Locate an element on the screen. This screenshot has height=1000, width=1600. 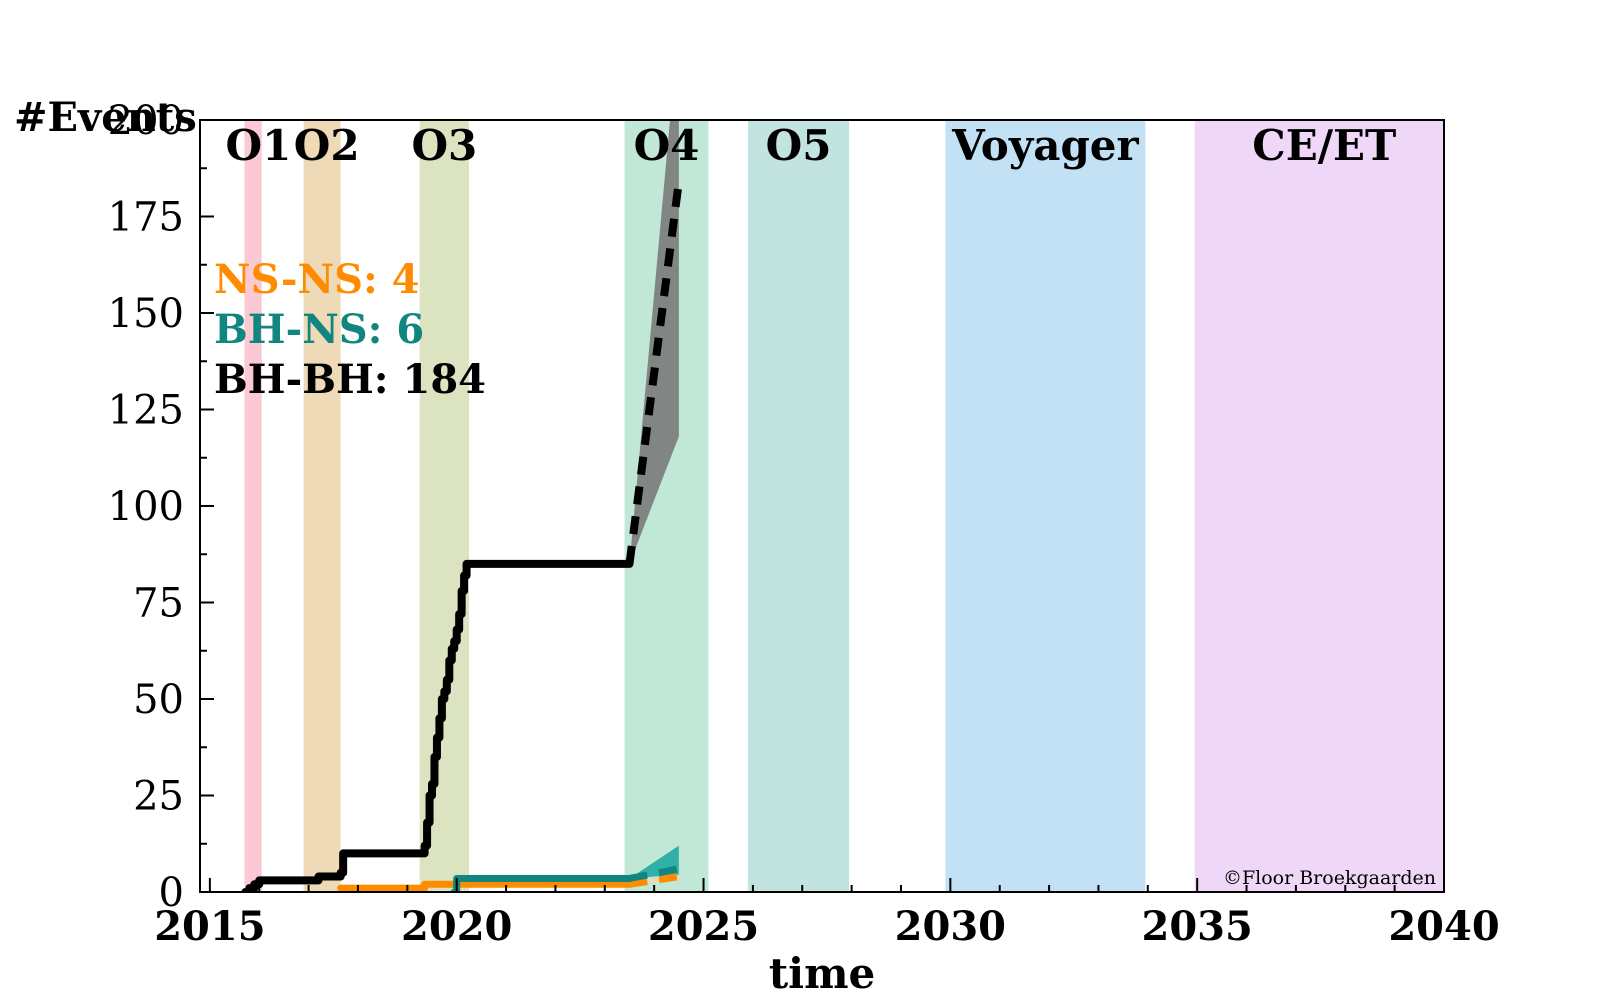
run-band-o1 is located at coordinates (253, 506).